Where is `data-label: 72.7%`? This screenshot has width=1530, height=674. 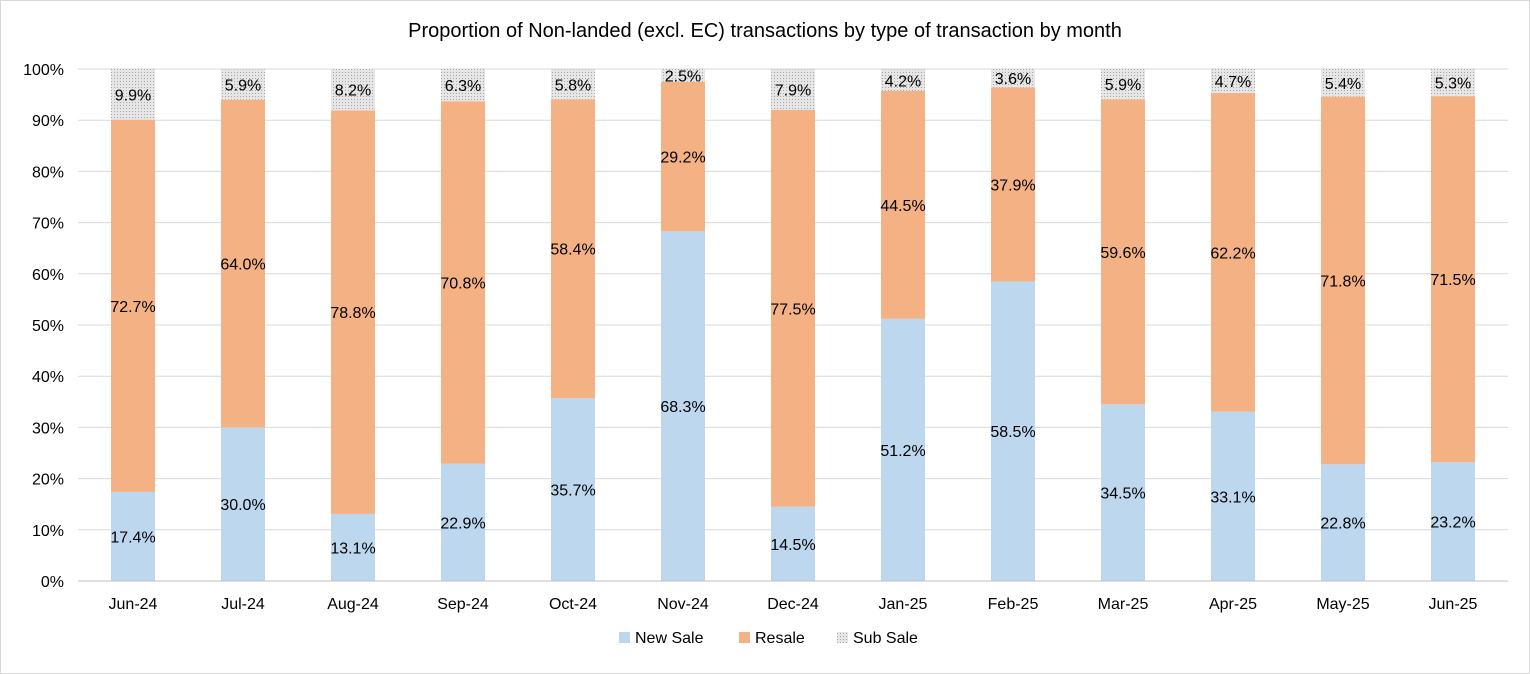
data-label: 72.7% is located at coordinates (132, 307).